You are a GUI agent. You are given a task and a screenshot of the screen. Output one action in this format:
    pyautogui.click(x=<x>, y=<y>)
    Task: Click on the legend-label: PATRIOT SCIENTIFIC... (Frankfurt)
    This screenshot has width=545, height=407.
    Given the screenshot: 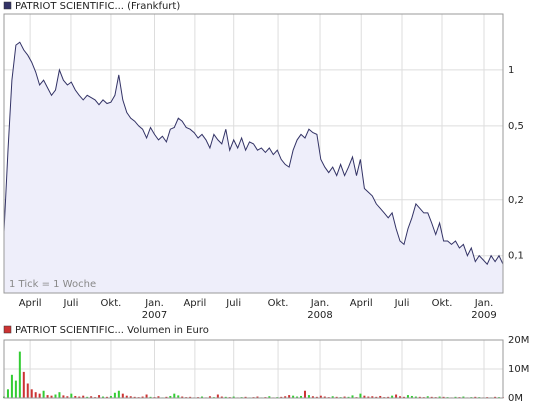 What is the action you would take?
    pyautogui.click(x=97, y=6)
    